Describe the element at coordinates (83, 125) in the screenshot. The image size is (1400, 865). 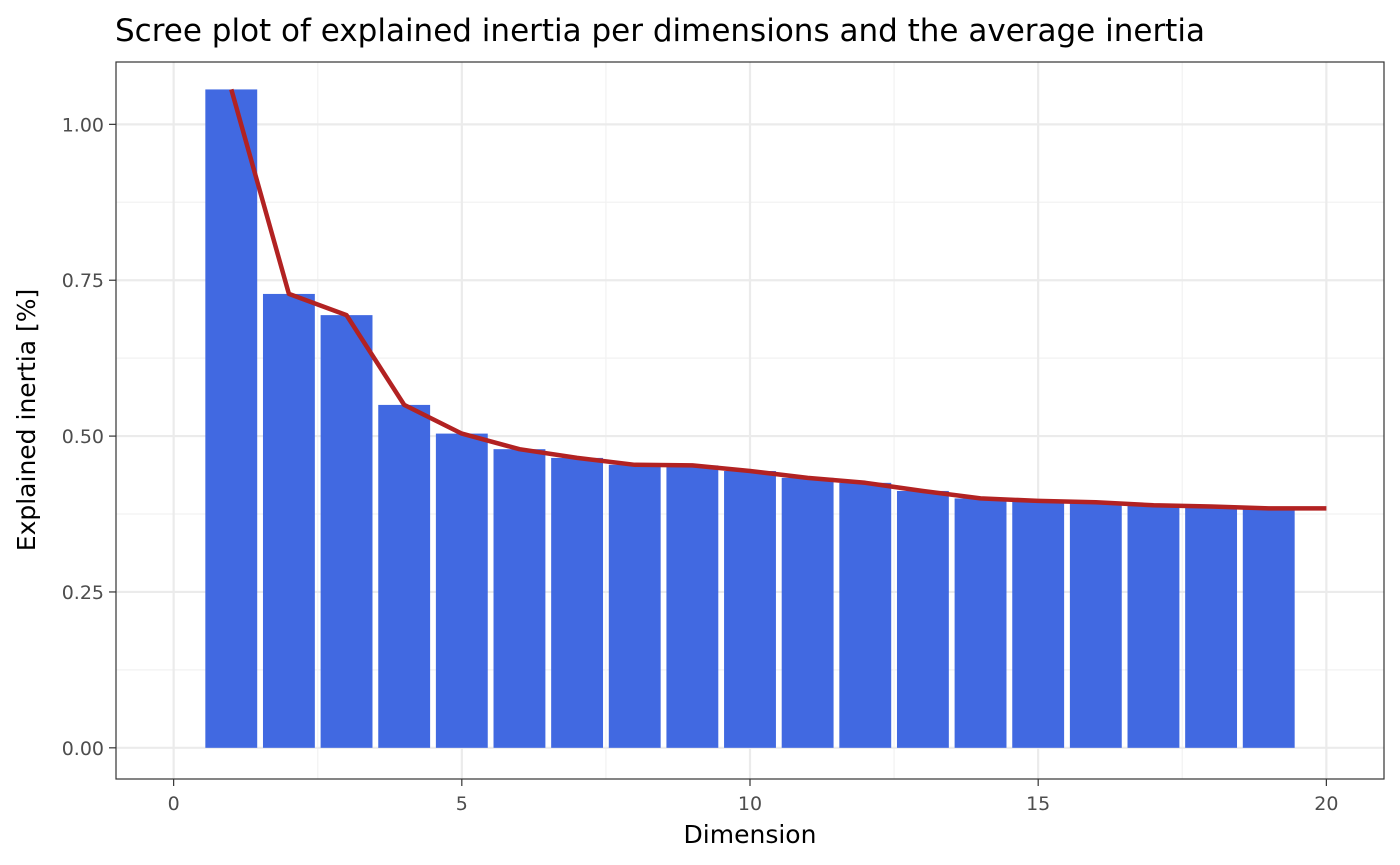
I see `y-tick-label: 1.00` at that location.